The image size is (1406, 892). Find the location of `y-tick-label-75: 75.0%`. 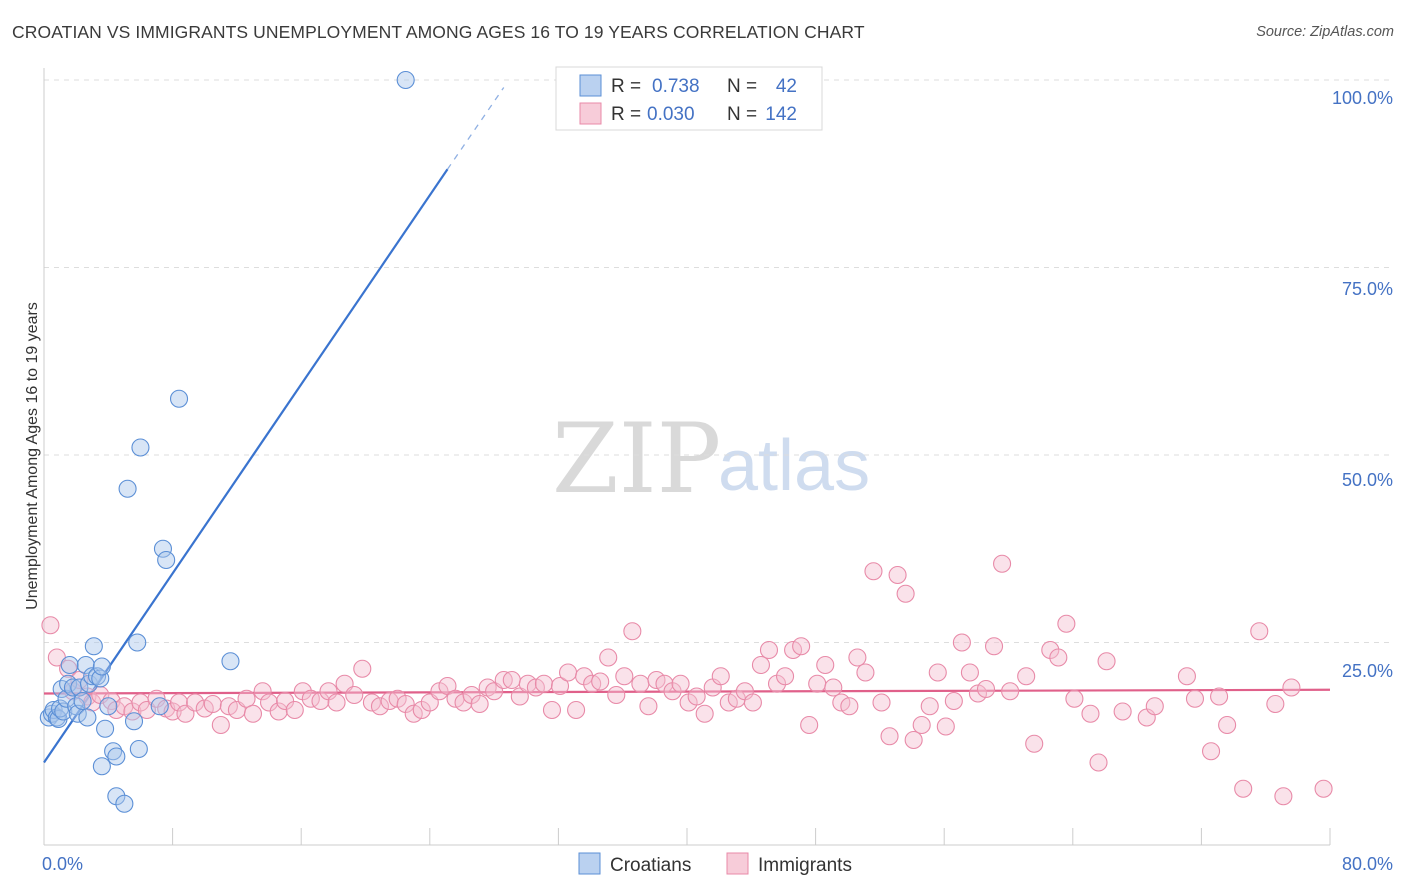

y-tick-label-75: 75.0% is located at coordinates (1367, 289).